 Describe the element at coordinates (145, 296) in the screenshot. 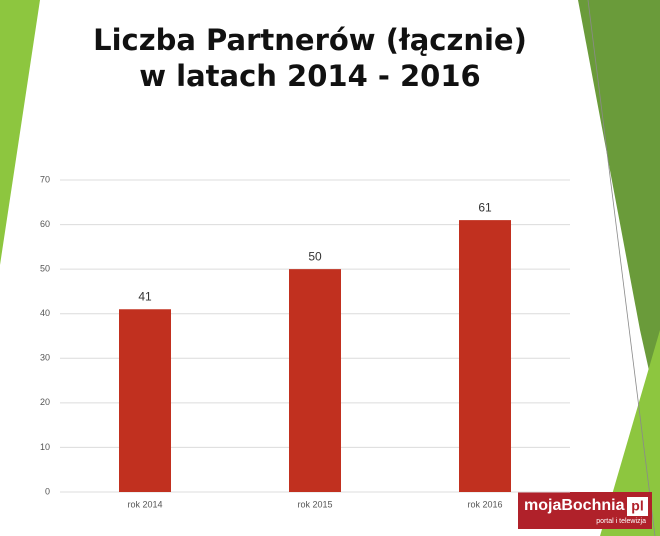

I see `value-label: 41` at that location.